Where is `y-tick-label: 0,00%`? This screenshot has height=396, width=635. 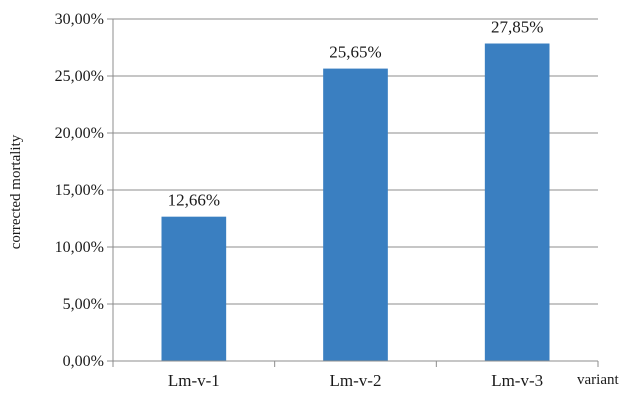 y-tick-label: 0,00% is located at coordinates (83, 361).